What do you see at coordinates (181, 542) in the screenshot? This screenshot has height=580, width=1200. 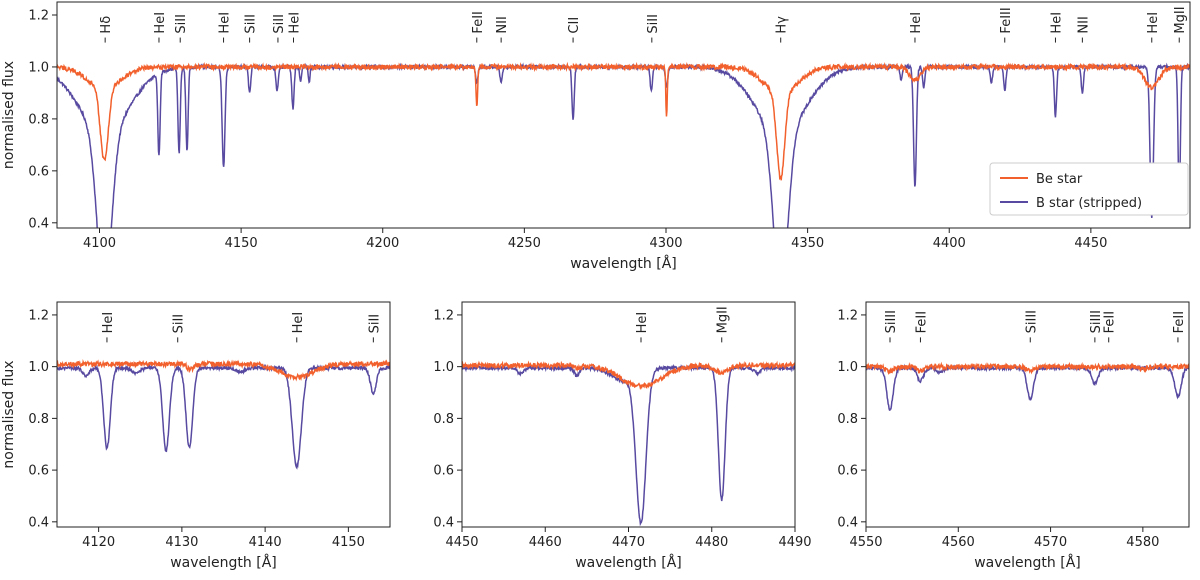 I see `x-tick-label: 4130` at bounding box center [181, 542].